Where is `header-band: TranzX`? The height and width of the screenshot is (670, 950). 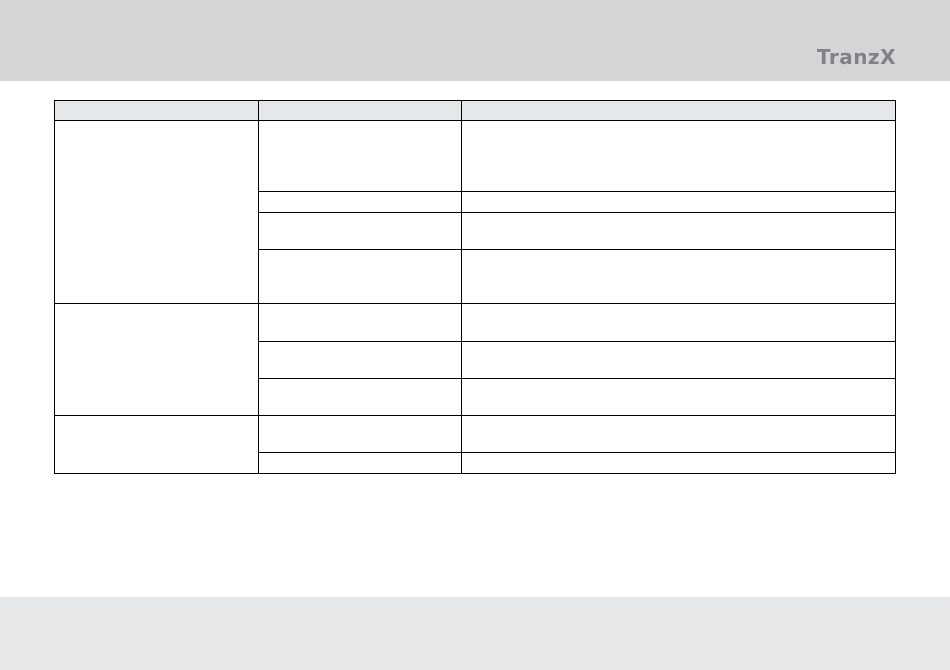
header-band: TranzX is located at coordinates (475, 40).